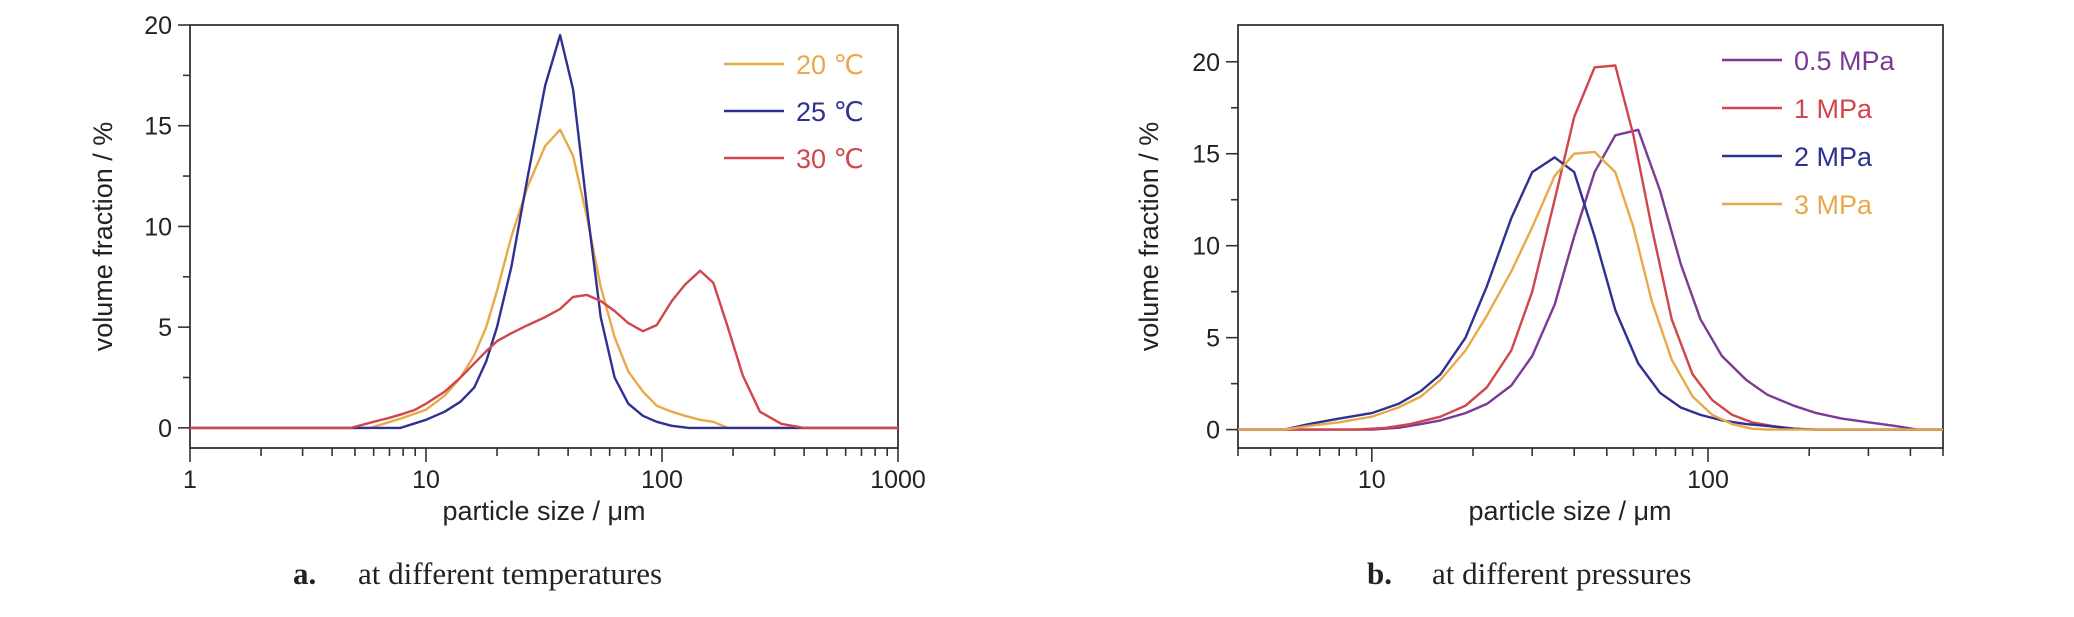 This screenshot has height=617, width=2074. Describe the element at coordinates (1833, 205) in the screenshot. I see `legend-label: 3 MPa` at that location.